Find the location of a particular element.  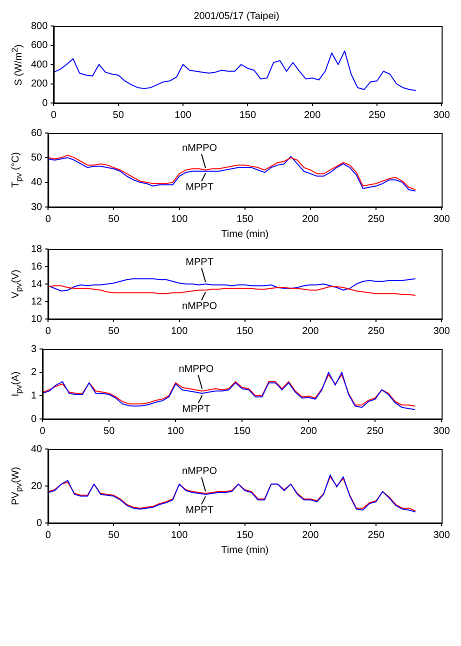

y-tick-label: 16 is located at coordinates (37, 266).